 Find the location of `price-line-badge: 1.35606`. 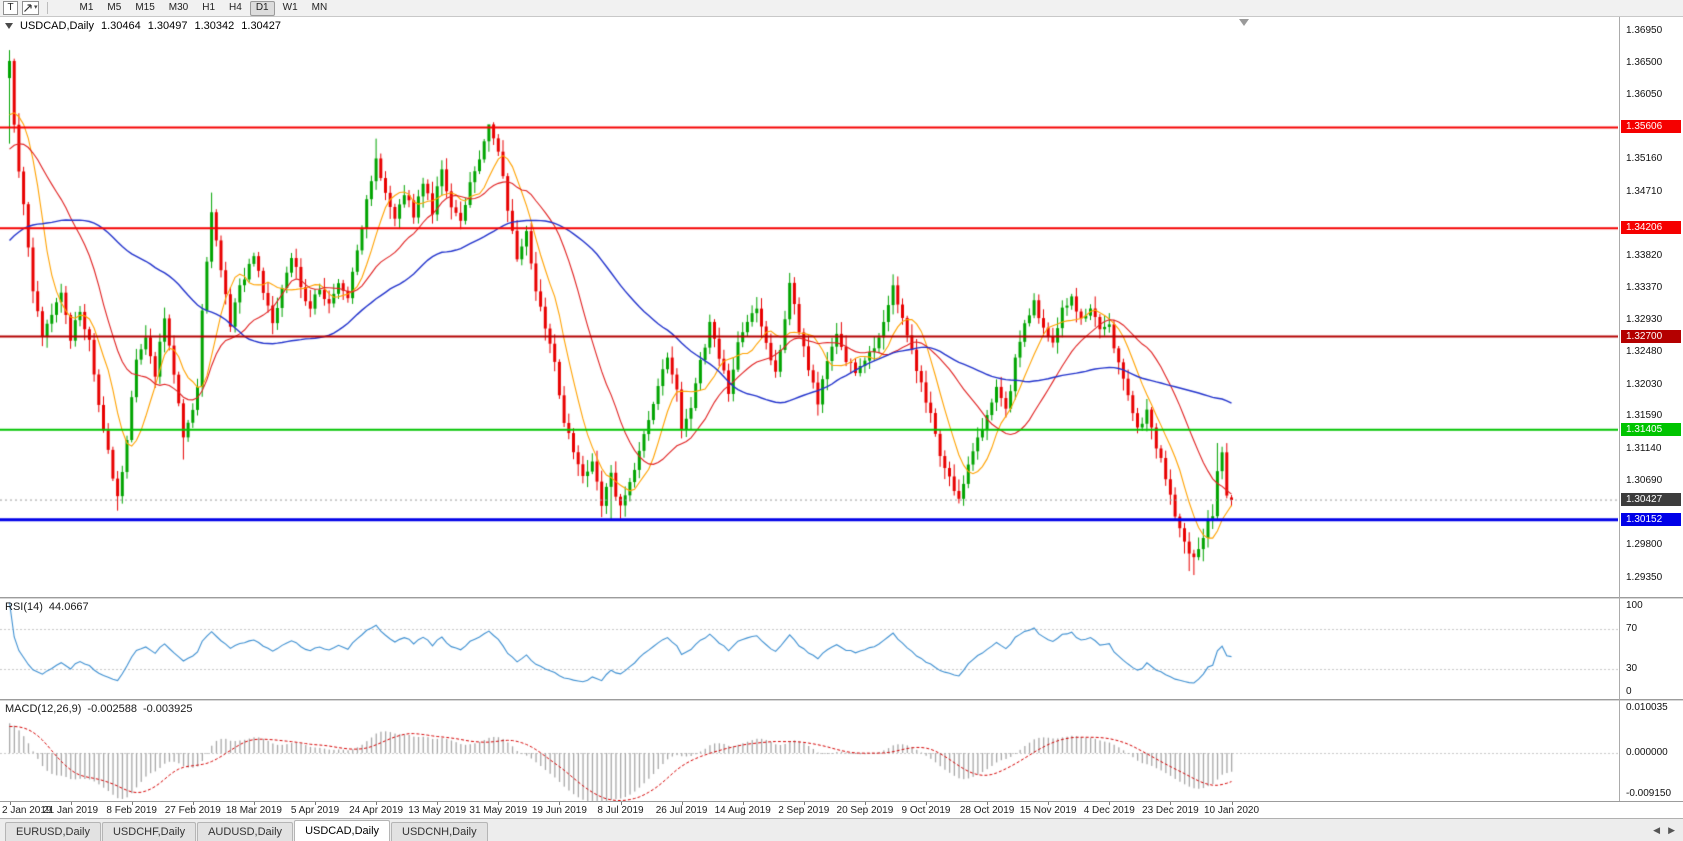

price-line-badge: 1.35606 is located at coordinates (1651, 127).